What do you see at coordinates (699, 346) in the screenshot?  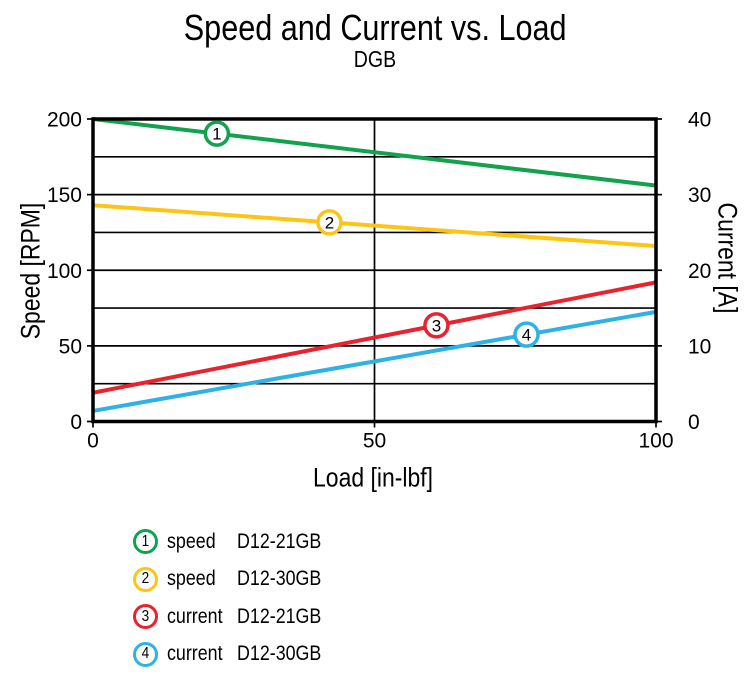 I see `y-right-tick-label: 10` at bounding box center [699, 346].